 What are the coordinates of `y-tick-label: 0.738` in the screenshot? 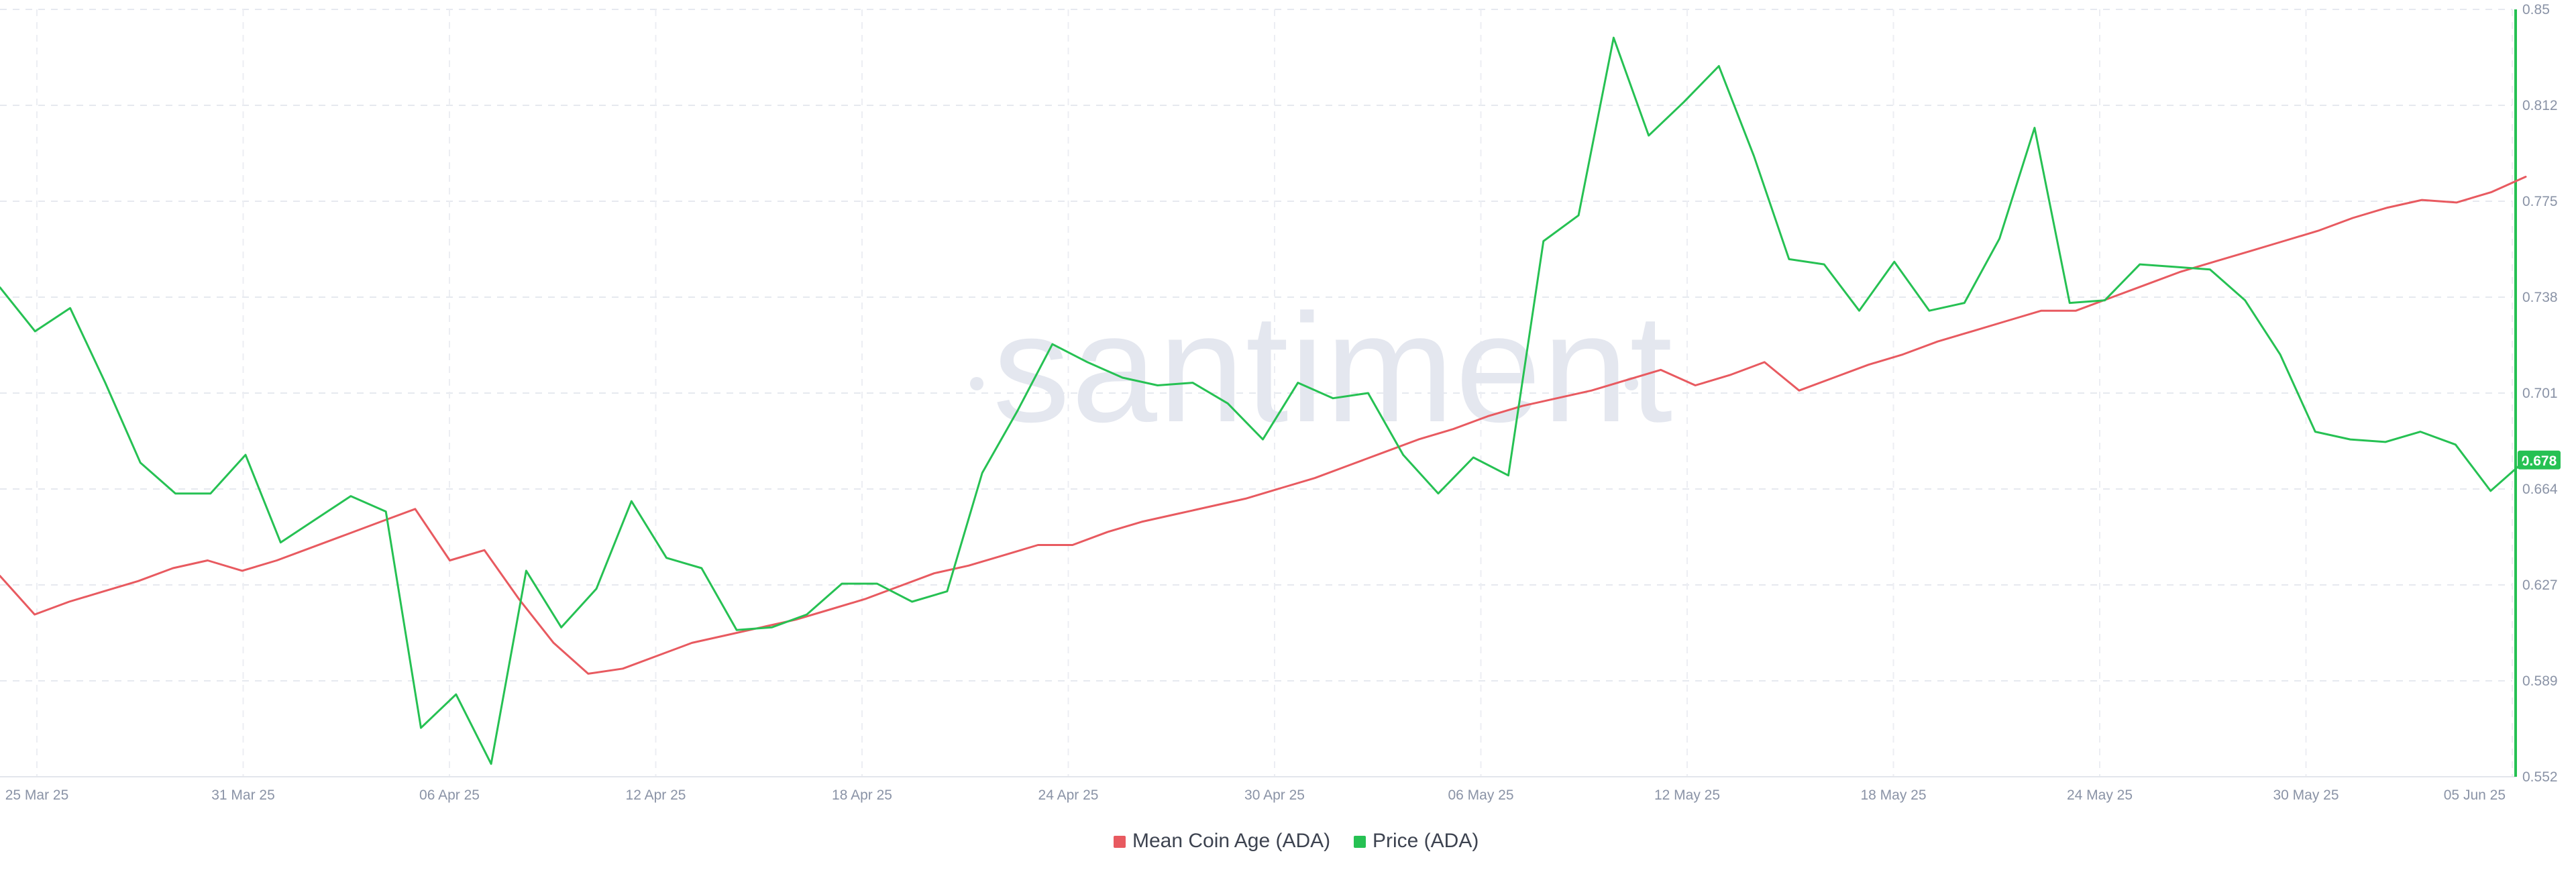 It's located at (2540, 298).